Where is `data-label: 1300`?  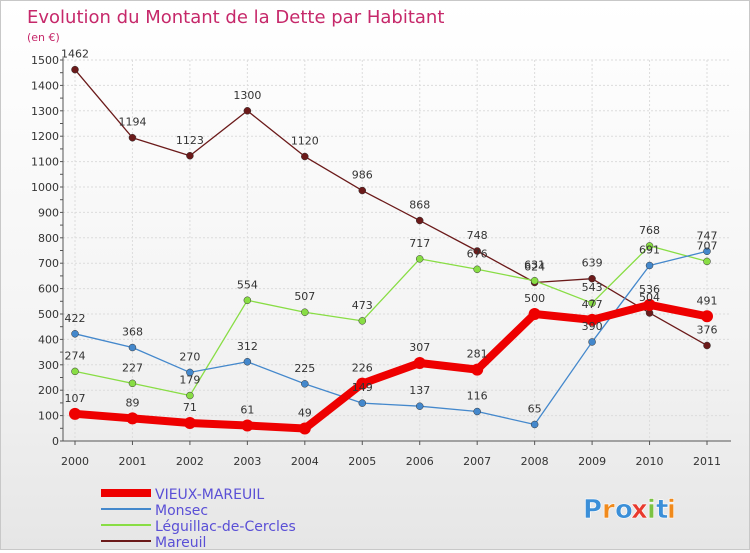 data-label: 1300 is located at coordinates (247, 95).